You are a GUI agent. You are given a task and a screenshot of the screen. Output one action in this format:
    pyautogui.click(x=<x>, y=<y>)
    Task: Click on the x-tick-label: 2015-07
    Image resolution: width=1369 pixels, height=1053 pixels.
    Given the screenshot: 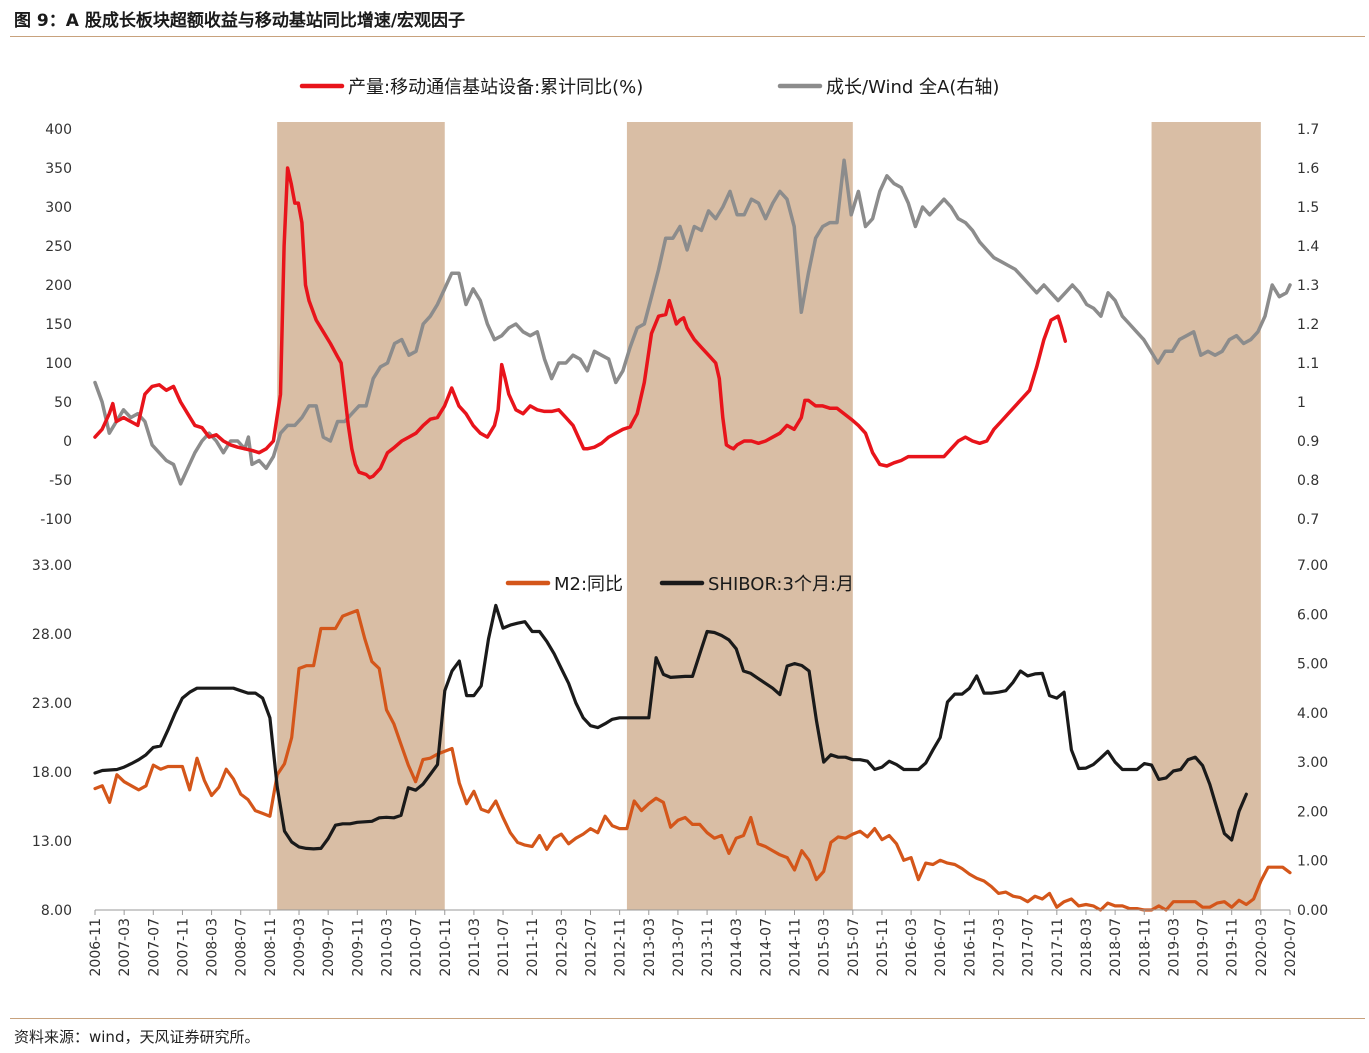 What is the action you would take?
    pyautogui.click(x=854, y=947)
    